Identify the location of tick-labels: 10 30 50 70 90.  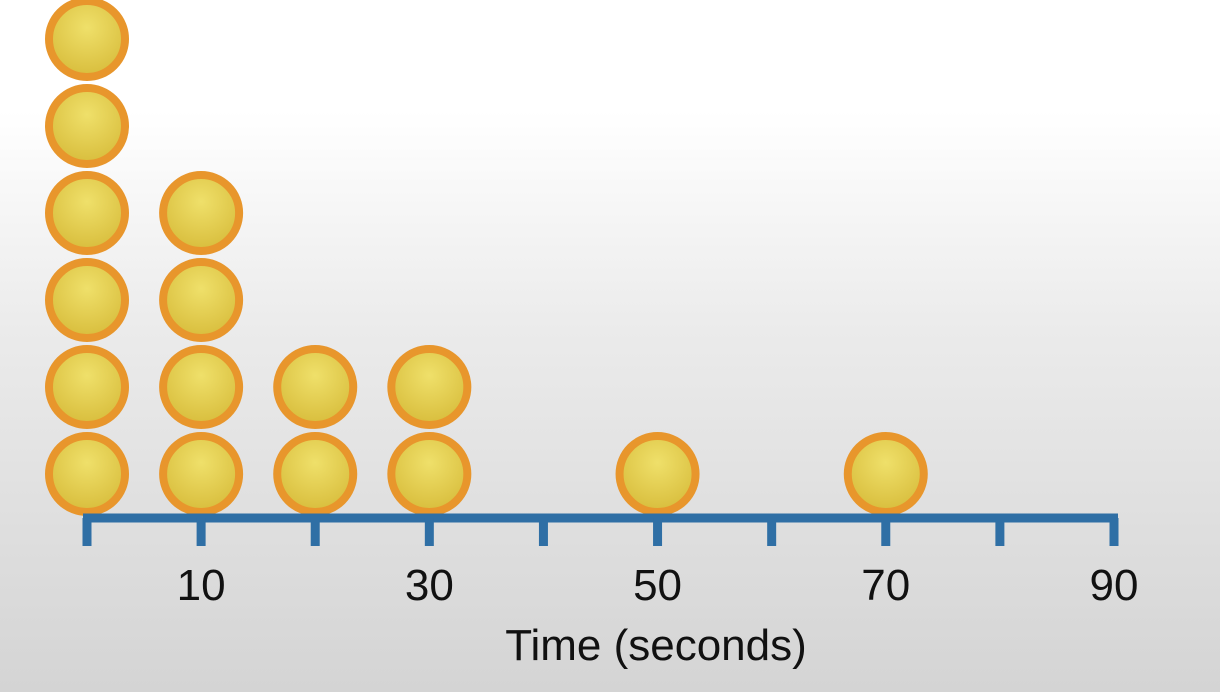
(658, 585).